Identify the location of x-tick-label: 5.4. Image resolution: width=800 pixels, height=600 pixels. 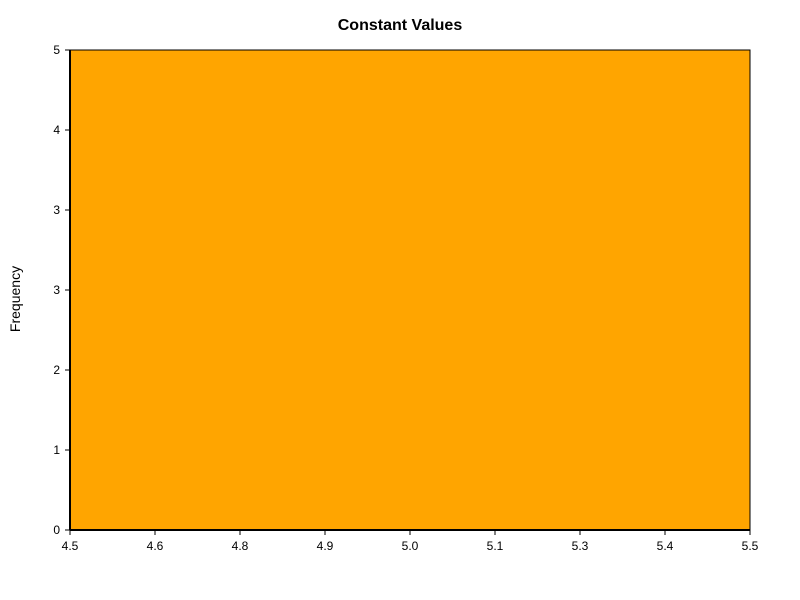
(665, 546).